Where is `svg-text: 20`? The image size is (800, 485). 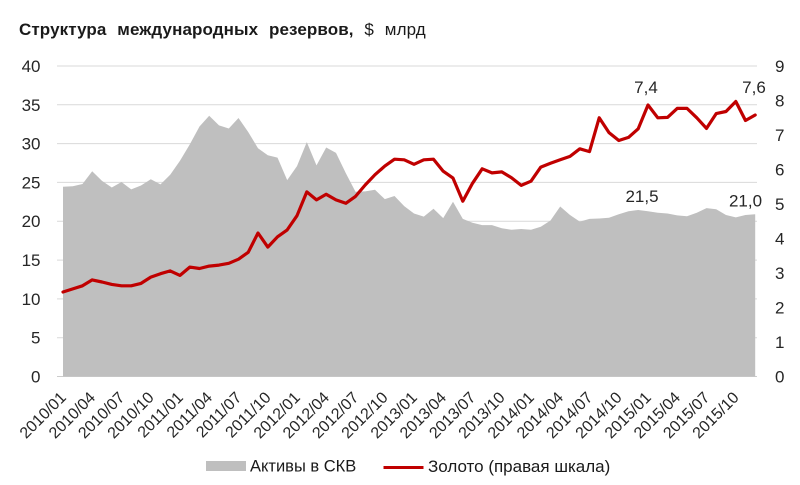 svg-text: 20 is located at coordinates (31, 221).